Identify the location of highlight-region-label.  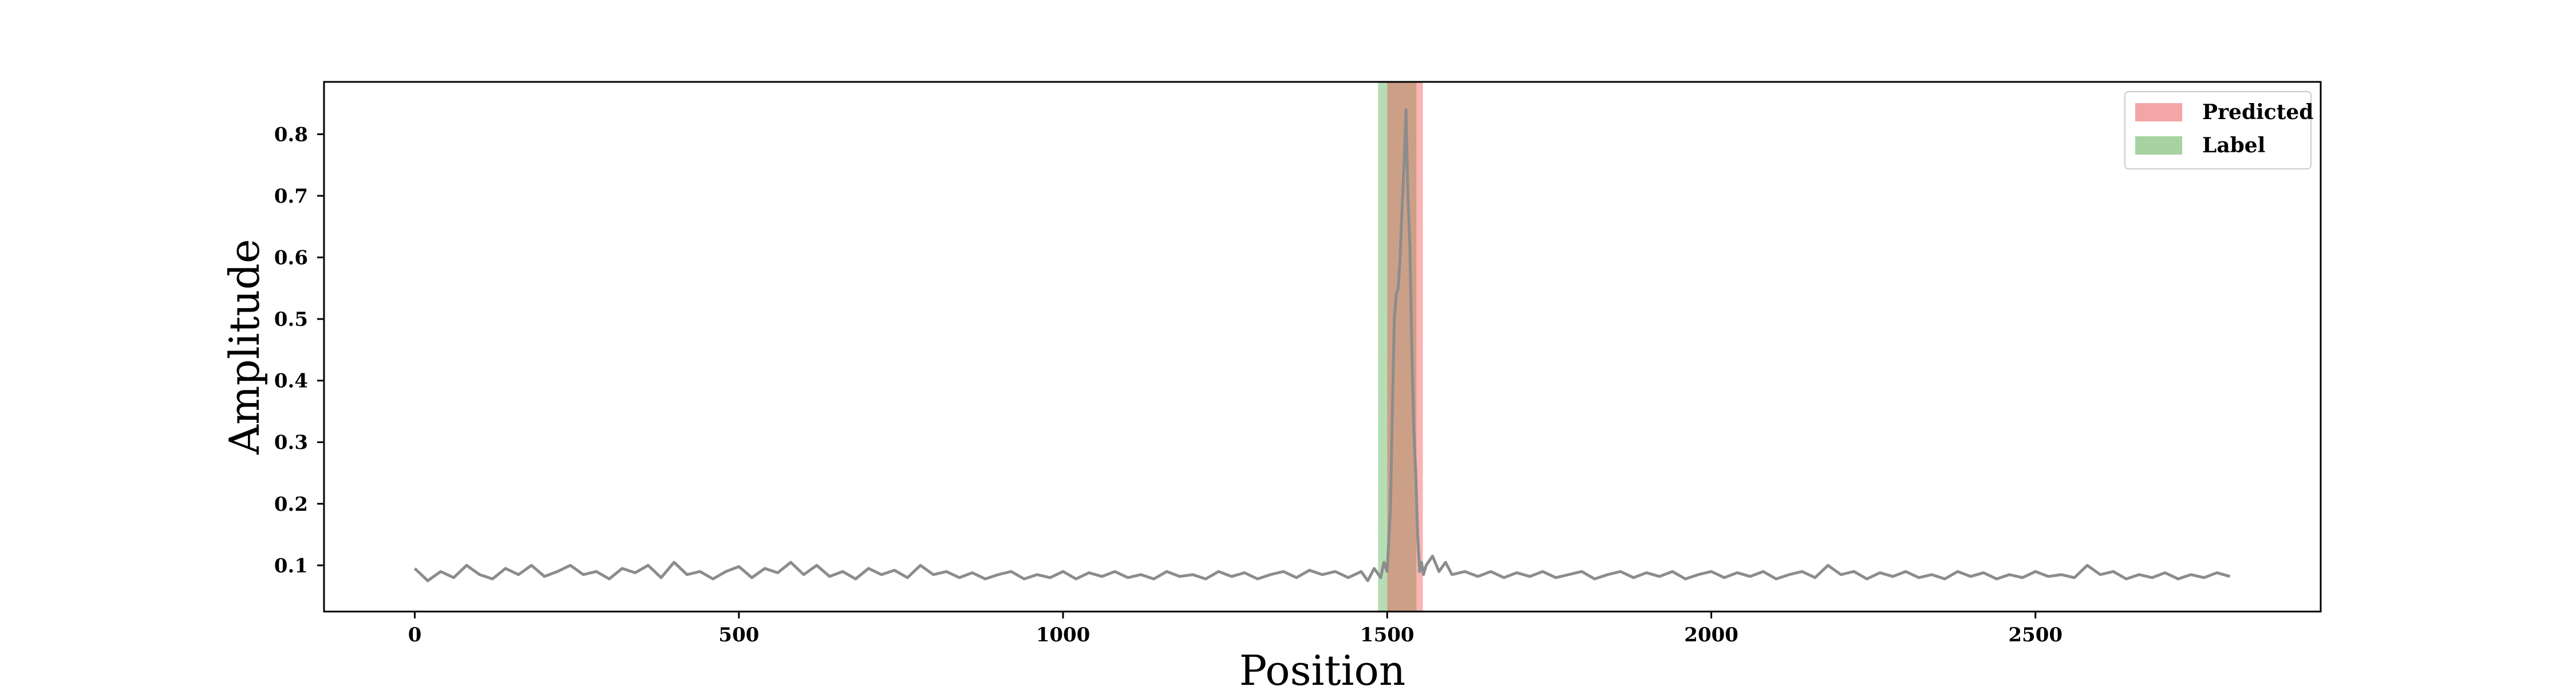
(1397, 347).